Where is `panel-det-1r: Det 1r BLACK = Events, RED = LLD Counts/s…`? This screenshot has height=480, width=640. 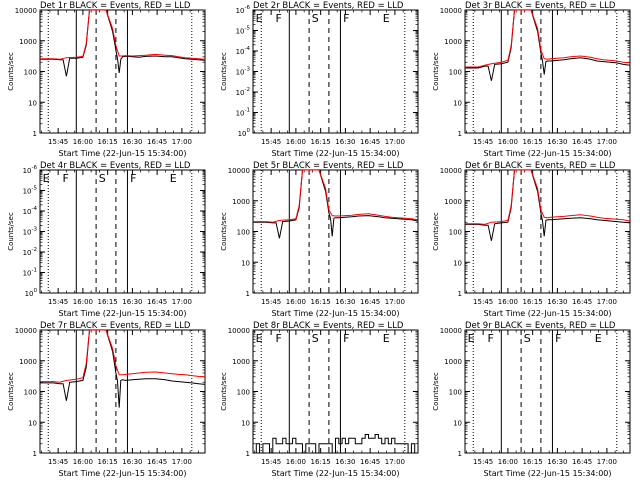
panel-det-1r: Det 1r BLACK = Events, RED = LLD Counts/s… is located at coordinates (106, 79).